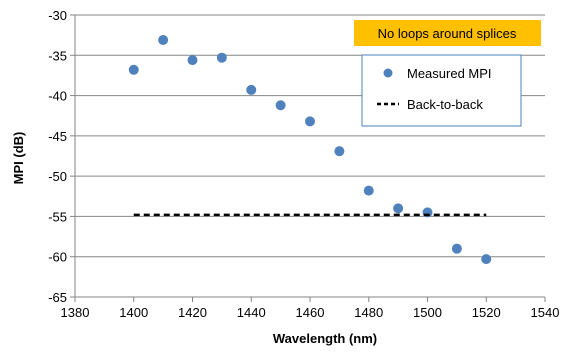 The height and width of the screenshot is (352, 571). What do you see at coordinates (545, 312) in the screenshot?
I see `x-tick-label: 1540` at bounding box center [545, 312].